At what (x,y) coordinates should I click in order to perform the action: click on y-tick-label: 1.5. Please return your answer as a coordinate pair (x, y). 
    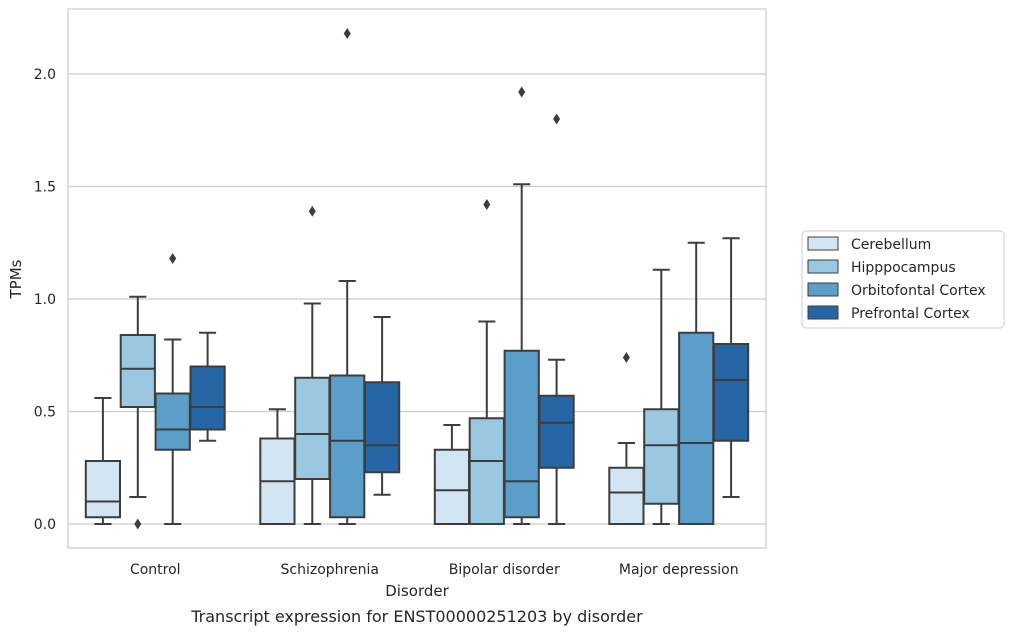
    Looking at the image, I should click on (45, 188).